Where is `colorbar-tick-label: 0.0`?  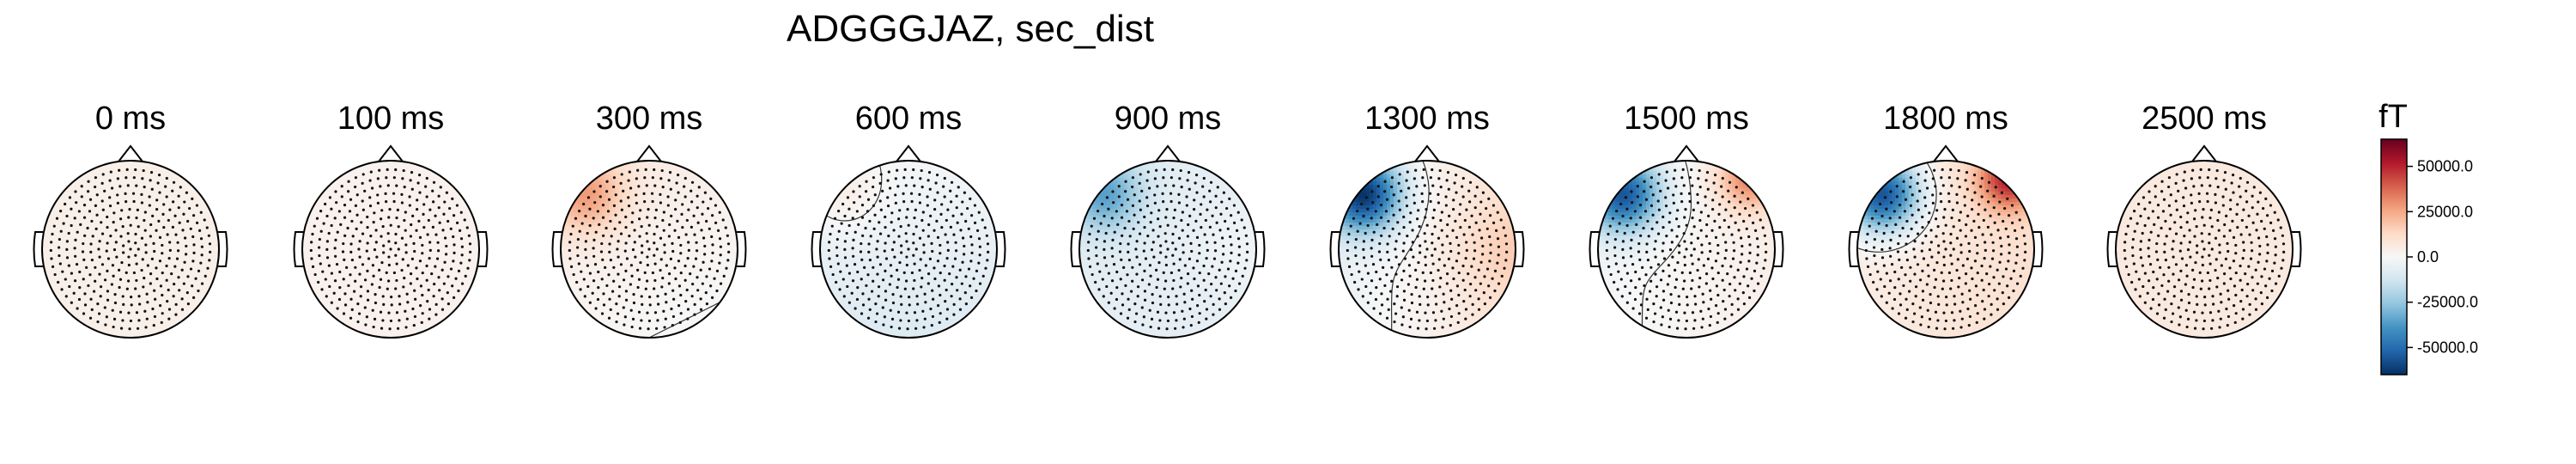
colorbar-tick-label: 0.0 is located at coordinates (2428, 257).